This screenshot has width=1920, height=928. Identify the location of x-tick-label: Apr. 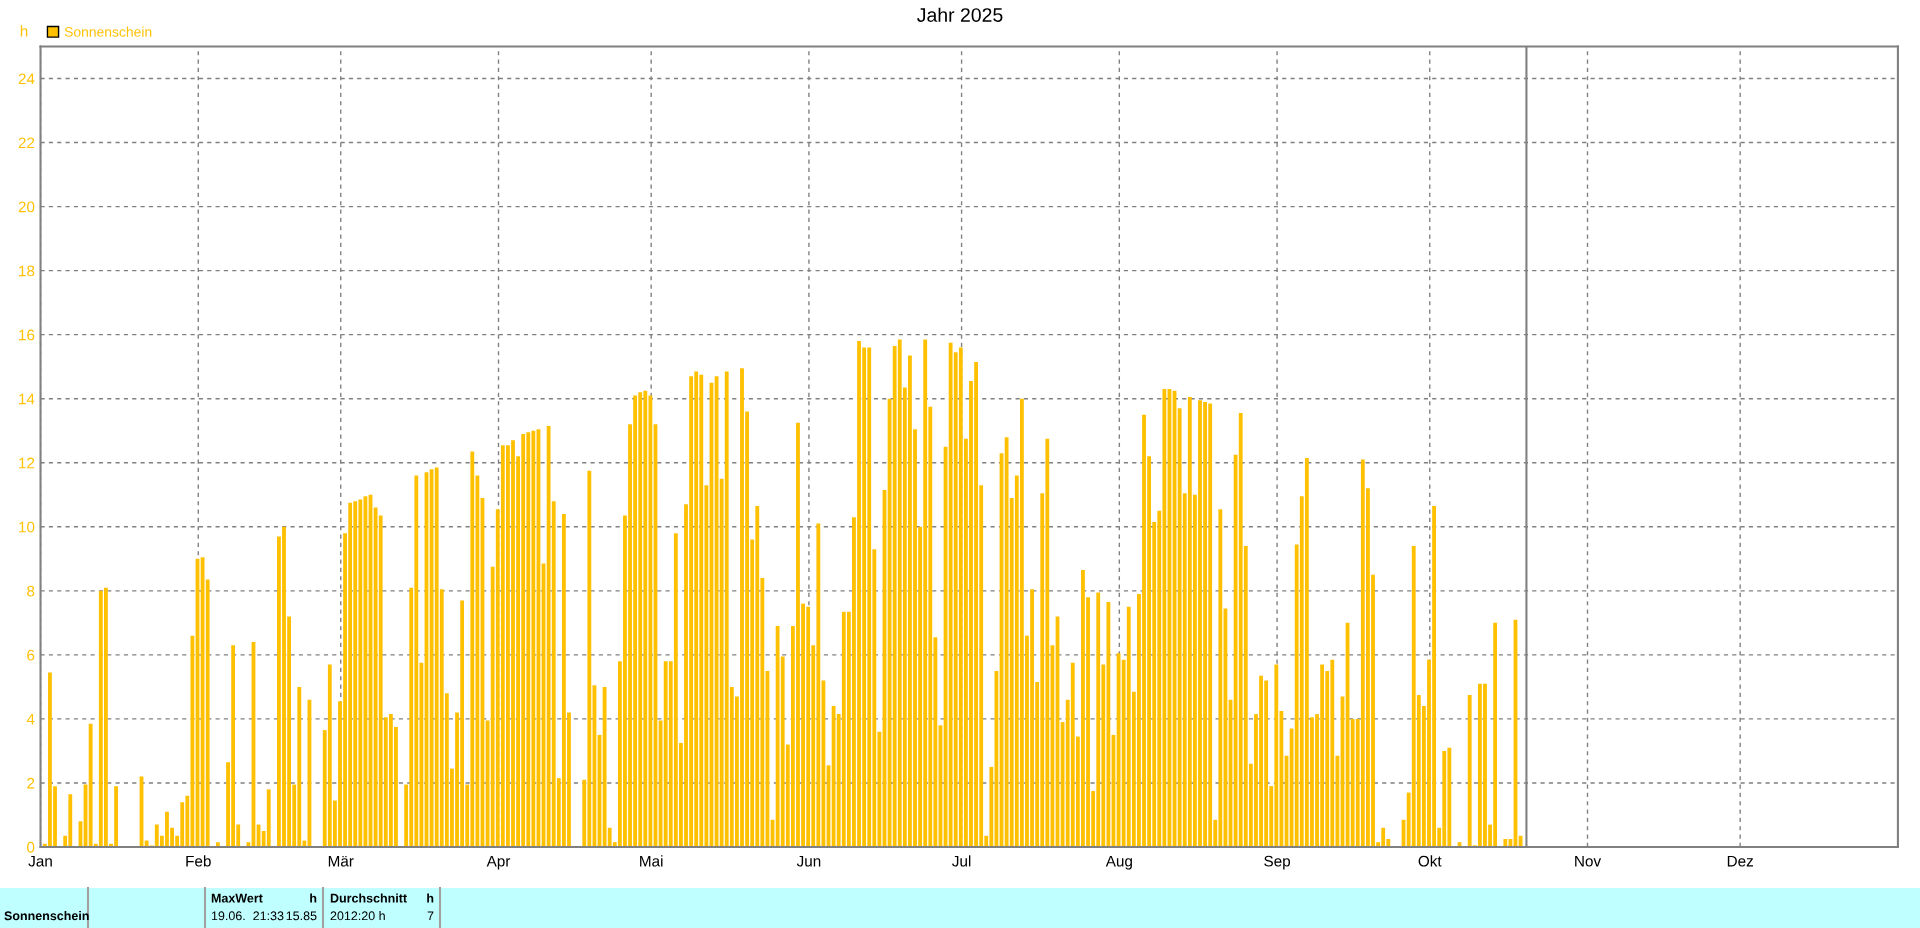
(498, 862).